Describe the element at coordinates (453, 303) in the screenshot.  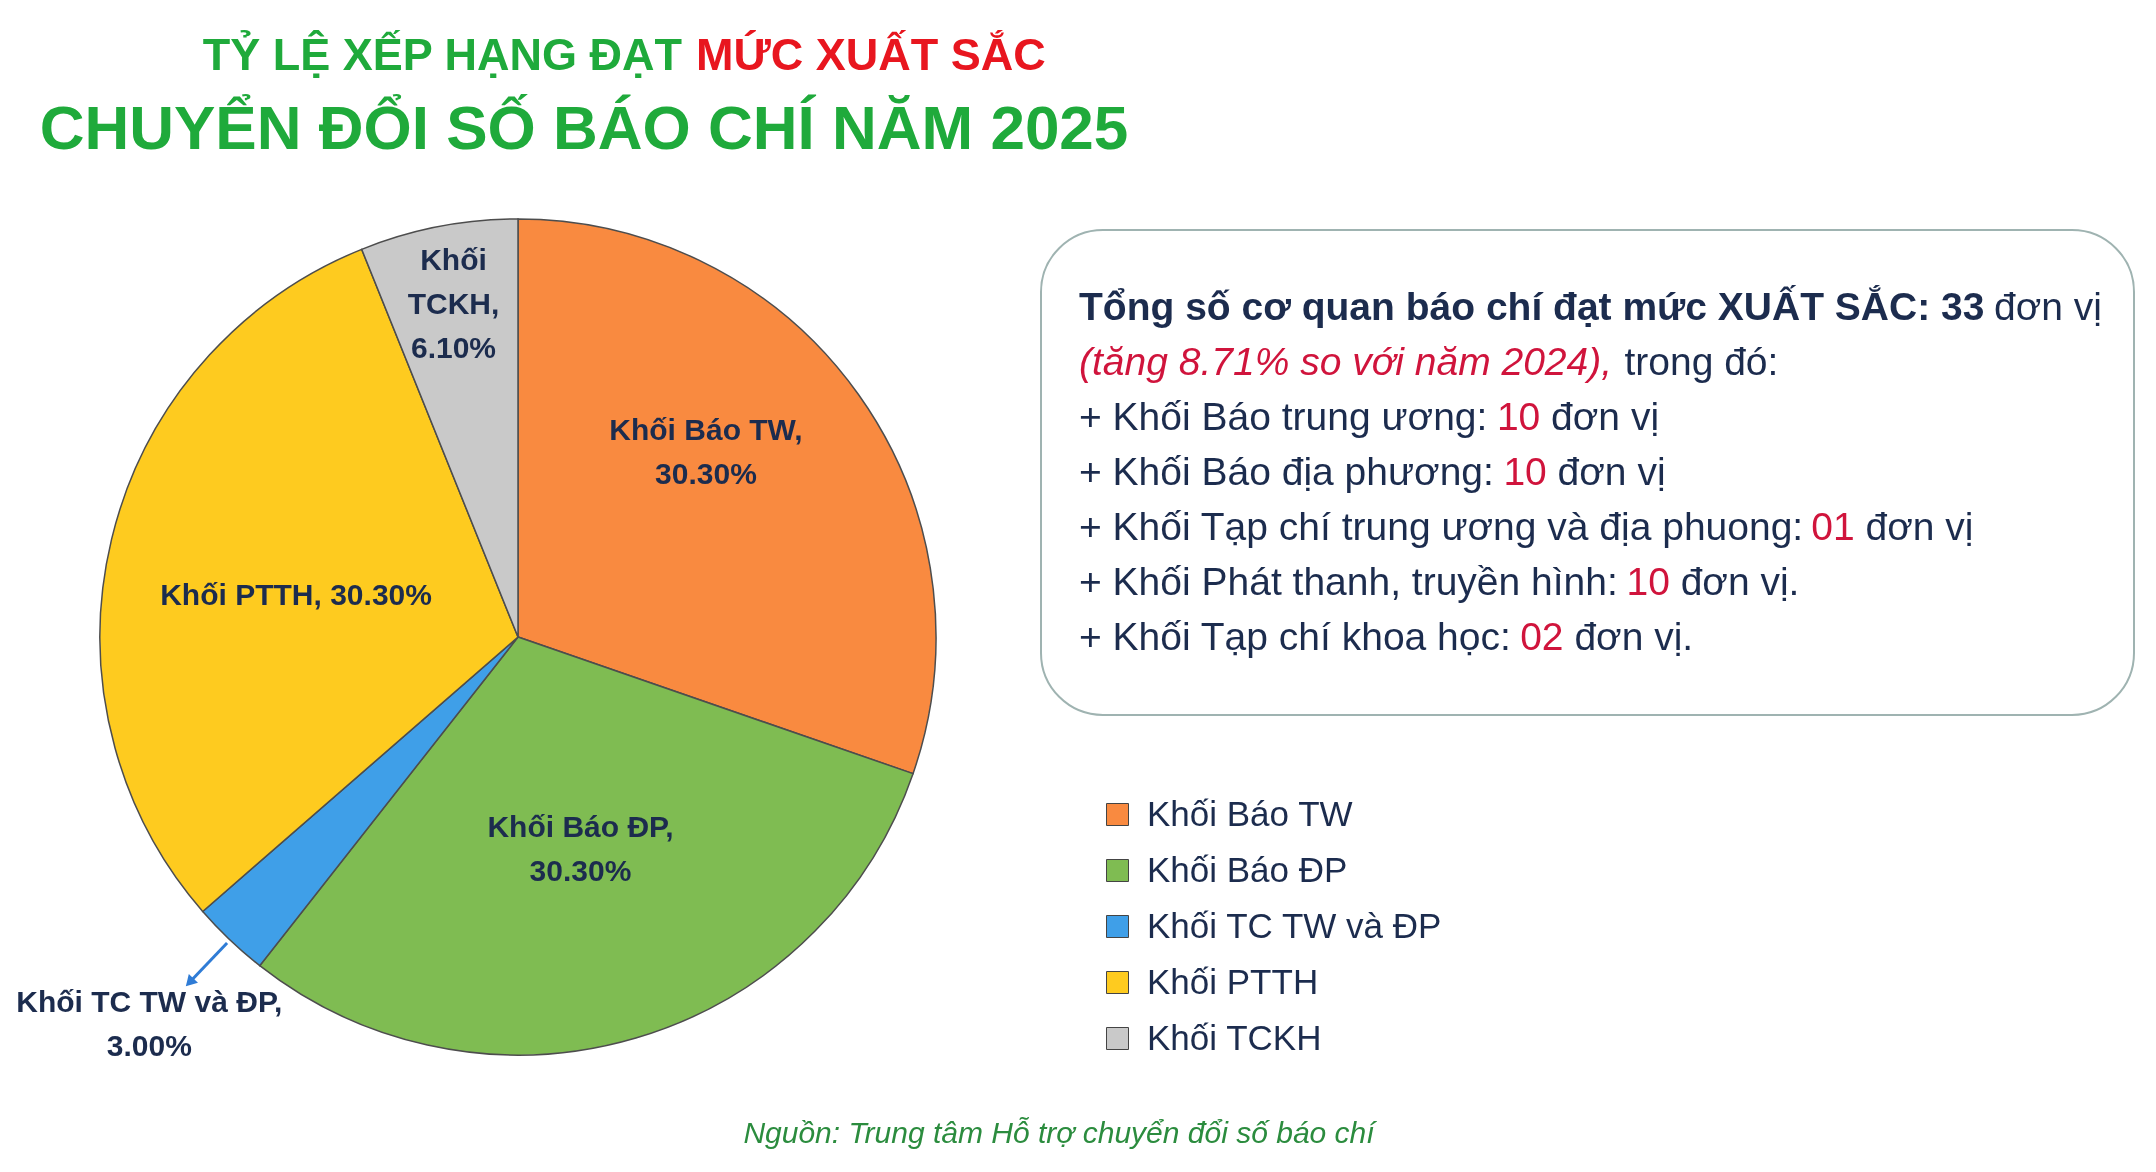
I see `data-label: Khối TCKH, 6.10%` at that location.